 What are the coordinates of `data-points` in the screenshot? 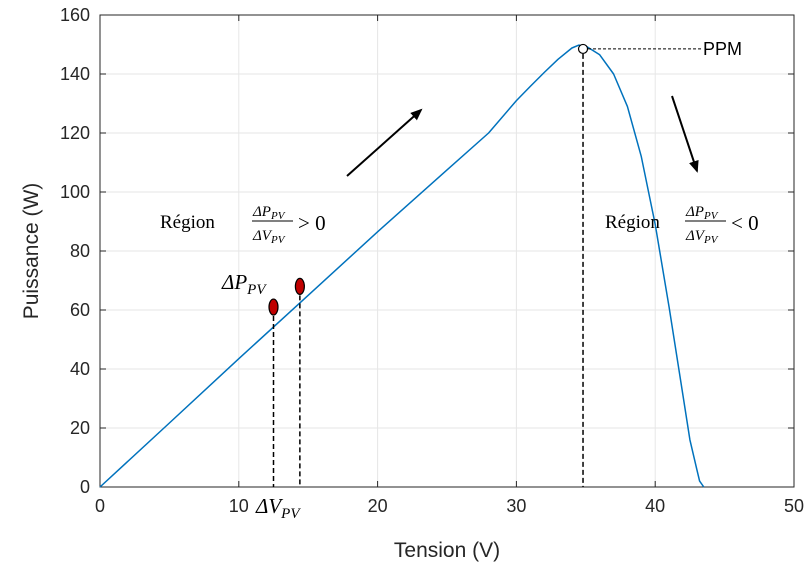 It's located at (286, 296).